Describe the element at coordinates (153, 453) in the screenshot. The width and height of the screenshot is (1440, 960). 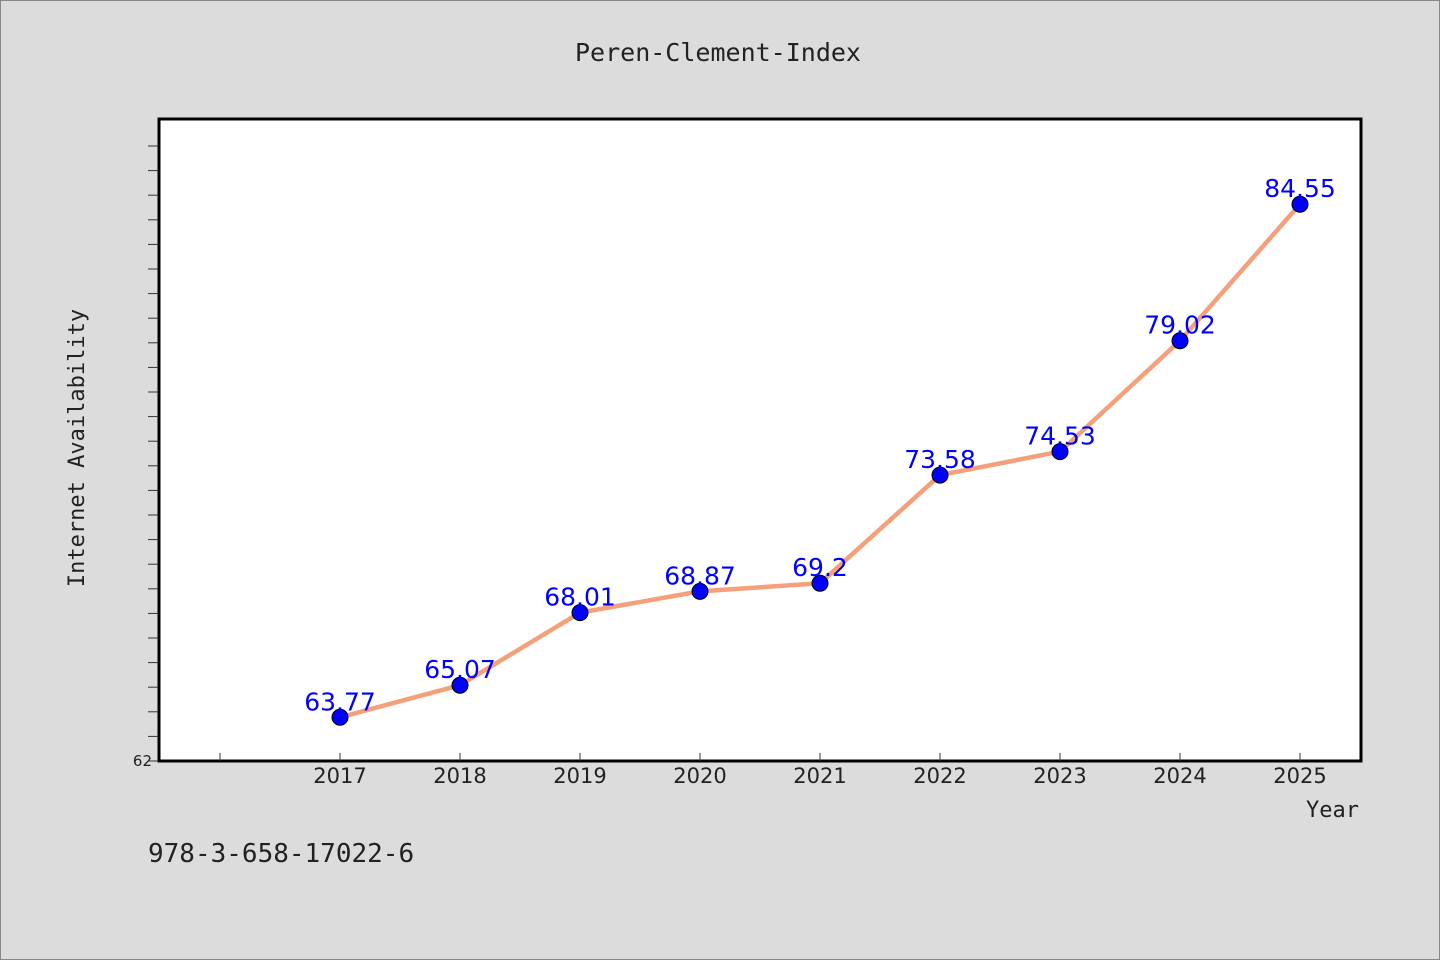
I see `y-axis-ticks` at that location.